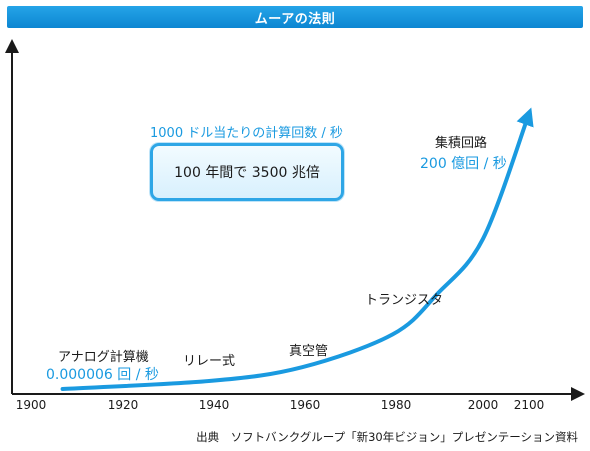  I want to click on source-note: 出典 ソフトバンクグループ「新30年ビジョン」プレゼンテーション資料, so click(387, 437).